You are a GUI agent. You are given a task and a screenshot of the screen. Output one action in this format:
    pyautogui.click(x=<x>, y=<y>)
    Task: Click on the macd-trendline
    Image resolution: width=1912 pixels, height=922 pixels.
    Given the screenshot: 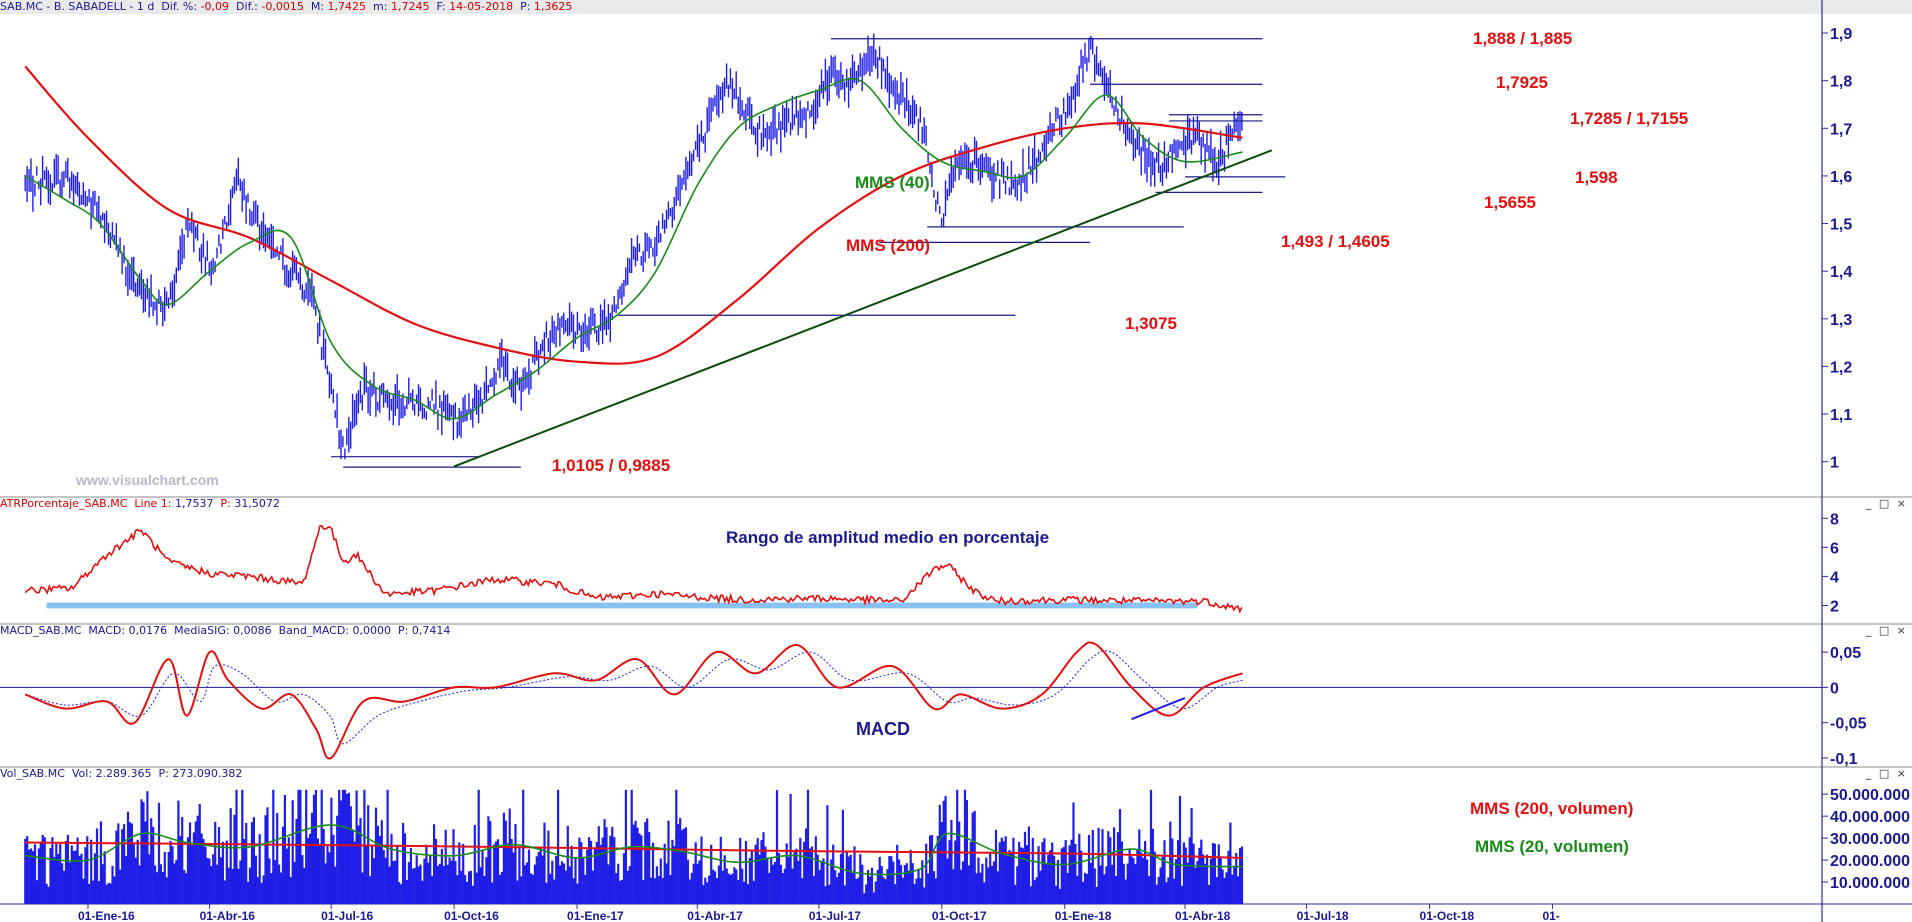 What is the action you would take?
    pyautogui.click(x=1158, y=709)
    